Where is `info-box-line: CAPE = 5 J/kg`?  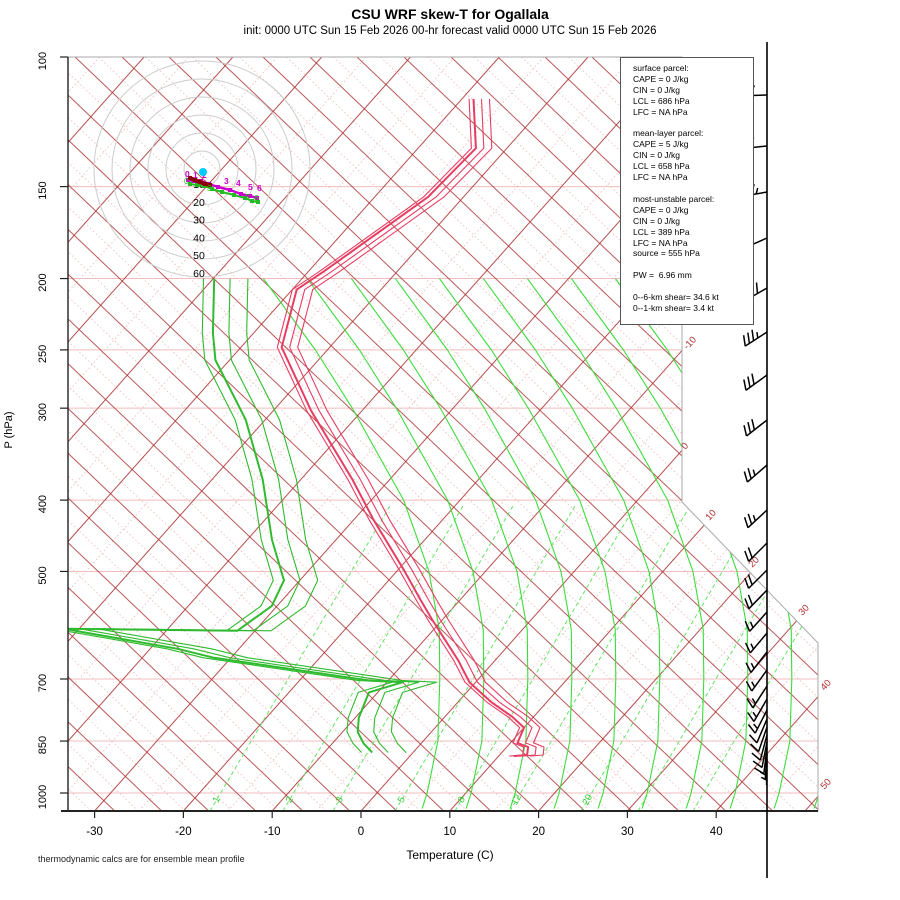
info-box-line: CAPE = 5 J/kg is located at coordinates (661, 144).